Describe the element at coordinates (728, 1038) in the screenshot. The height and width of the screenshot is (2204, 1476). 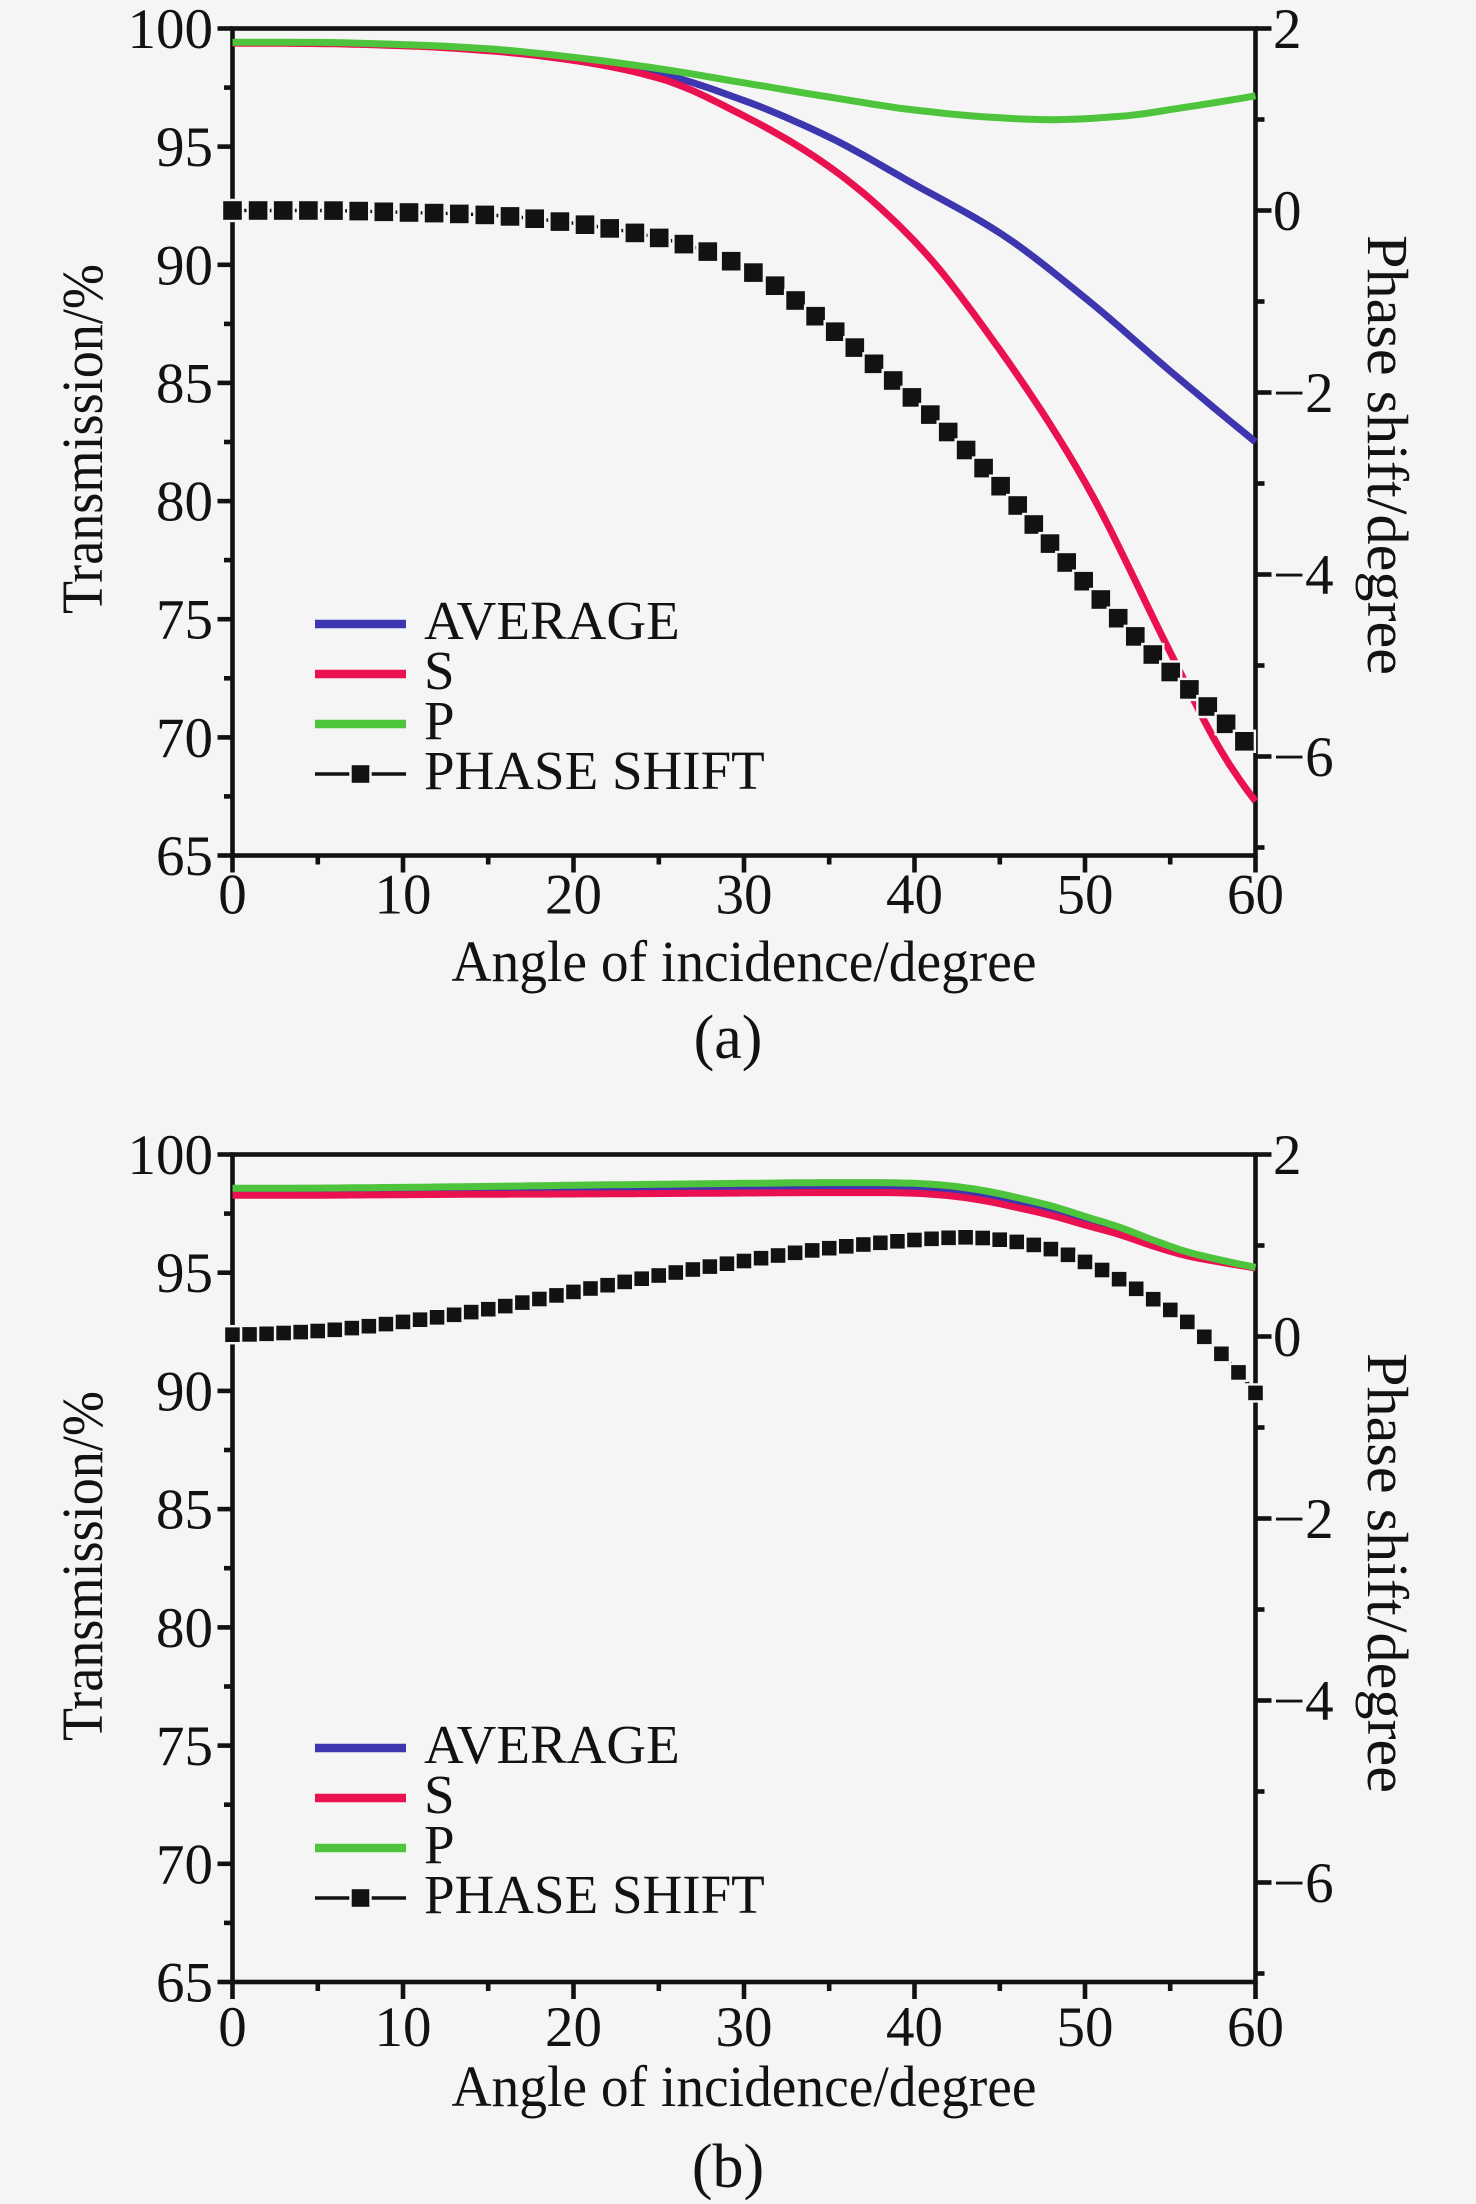
I see `svg-text: (a)` at that location.